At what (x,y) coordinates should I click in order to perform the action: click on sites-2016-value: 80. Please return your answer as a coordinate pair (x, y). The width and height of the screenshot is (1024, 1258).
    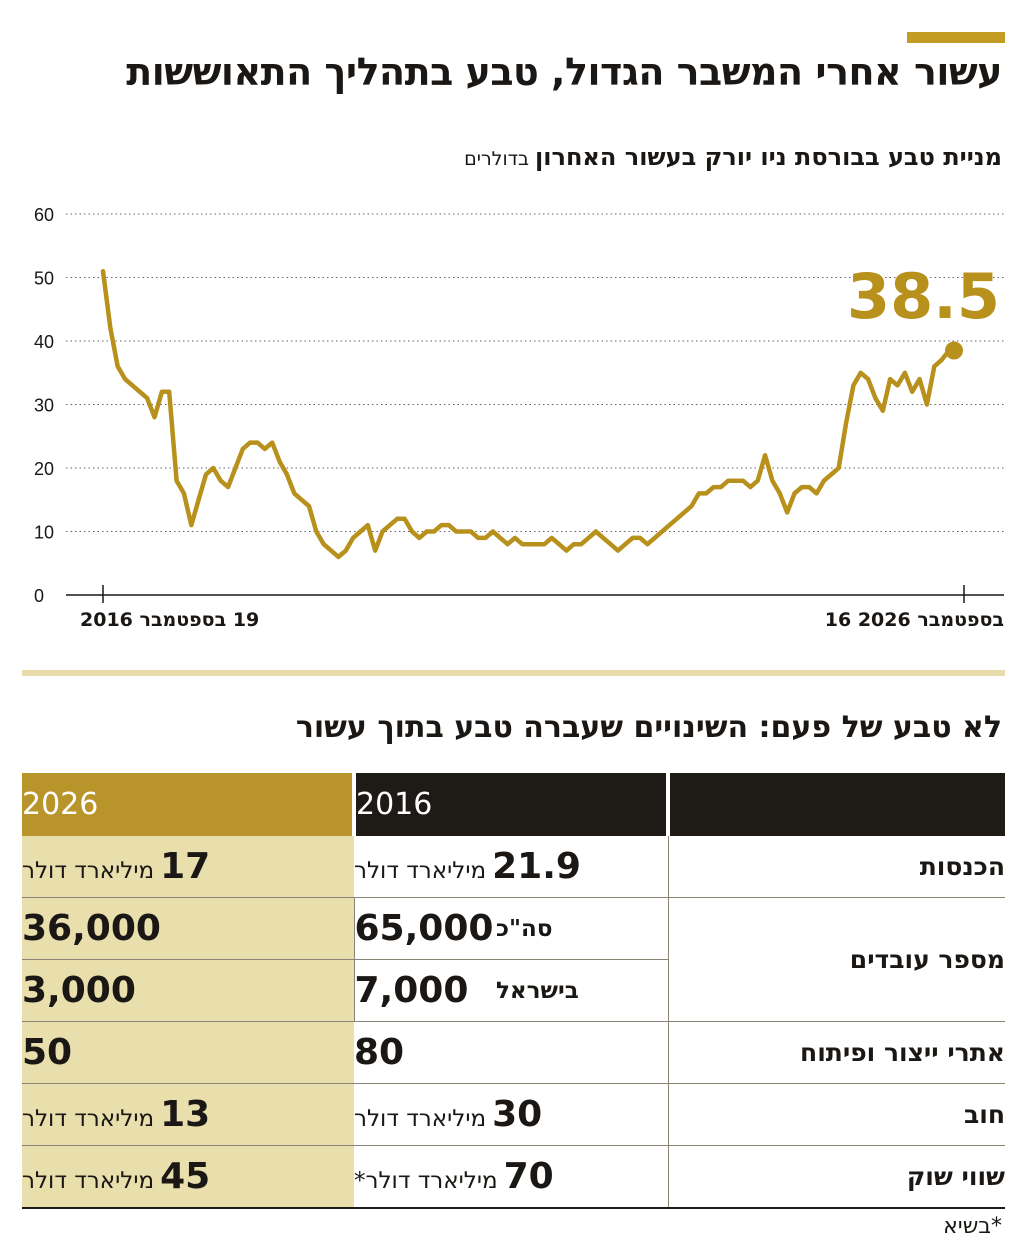
    Looking at the image, I should click on (379, 1052).